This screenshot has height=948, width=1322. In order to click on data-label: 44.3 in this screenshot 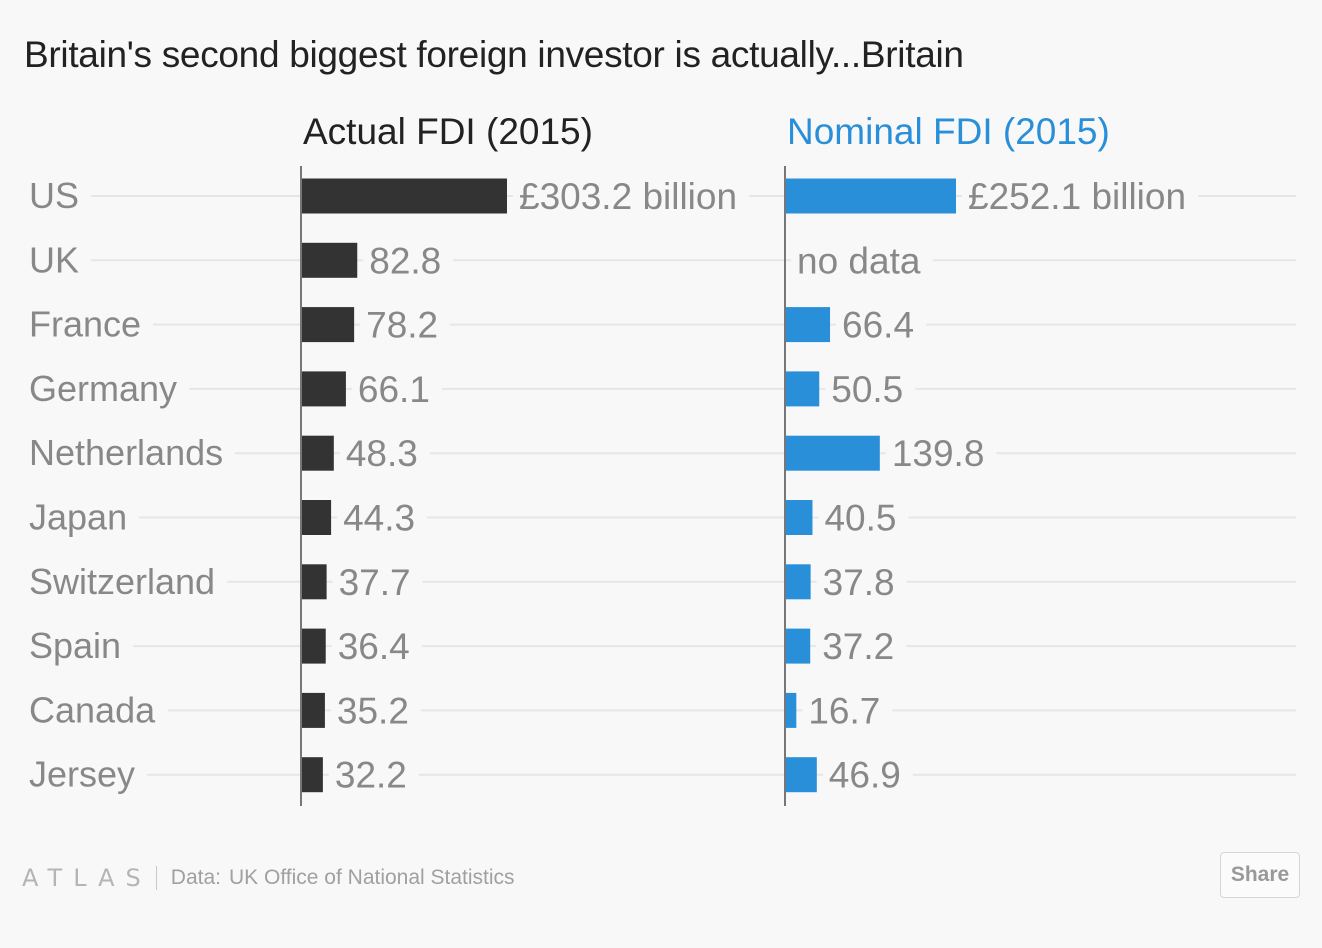, I will do `click(379, 518)`.